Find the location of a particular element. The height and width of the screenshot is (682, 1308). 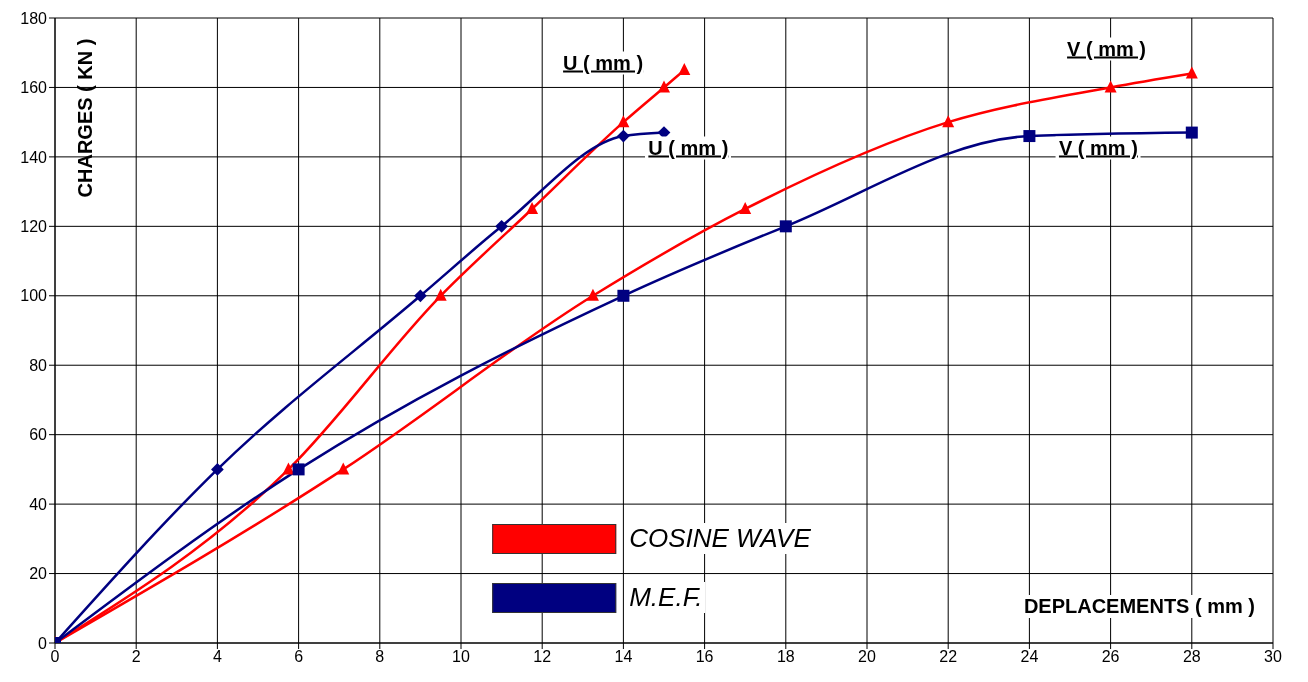

x-tick-label: 2 is located at coordinates (136, 657).